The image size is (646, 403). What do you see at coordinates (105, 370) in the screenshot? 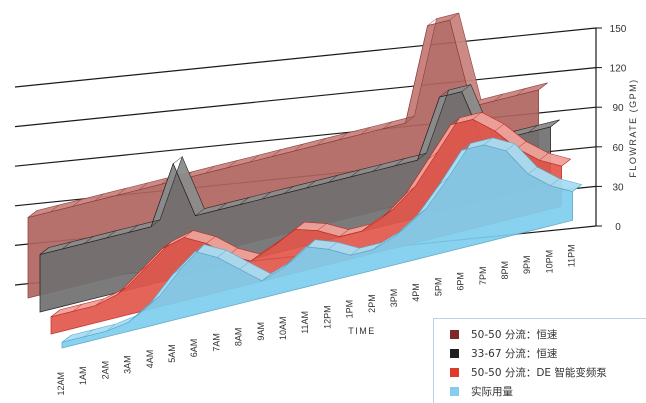
I see `x-tick-label: 2AM` at bounding box center [105, 370].